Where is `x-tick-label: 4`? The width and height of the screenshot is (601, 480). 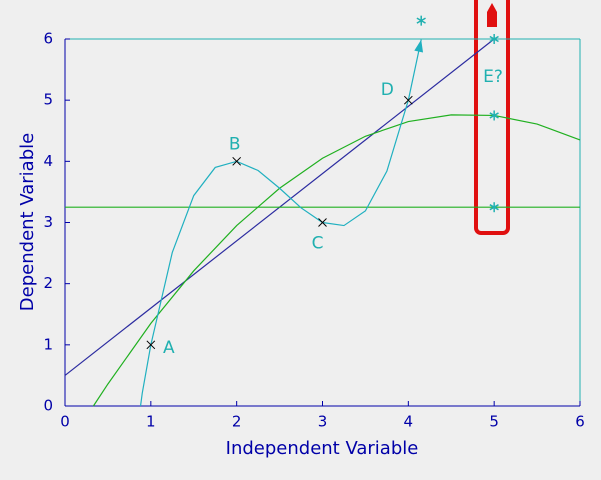
x-tick-label: 4 is located at coordinates (409, 422).